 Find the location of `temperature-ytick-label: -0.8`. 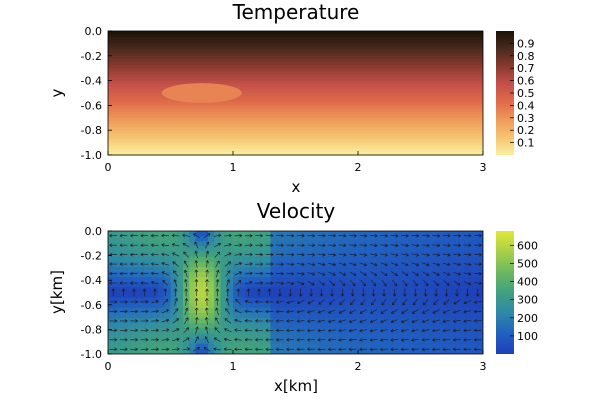

temperature-ytick-label: -0.8 is located at coordinates (91, 130).